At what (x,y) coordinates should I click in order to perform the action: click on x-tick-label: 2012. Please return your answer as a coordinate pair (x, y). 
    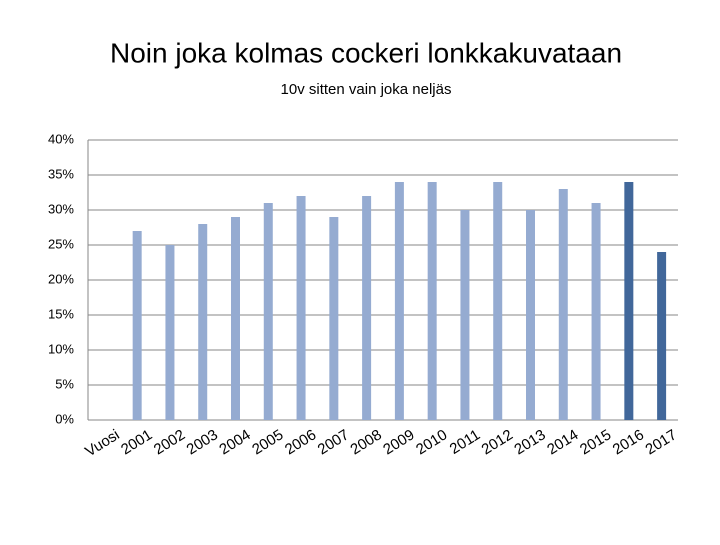
    Looking at the image, I should click on (497, 442).